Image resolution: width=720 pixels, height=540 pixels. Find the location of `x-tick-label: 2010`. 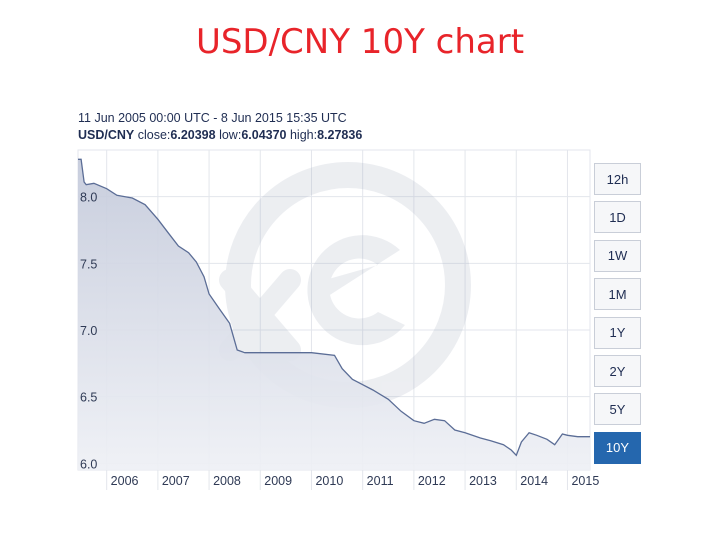

x-tick-label: 2010 is located at coordinates (329, 481).